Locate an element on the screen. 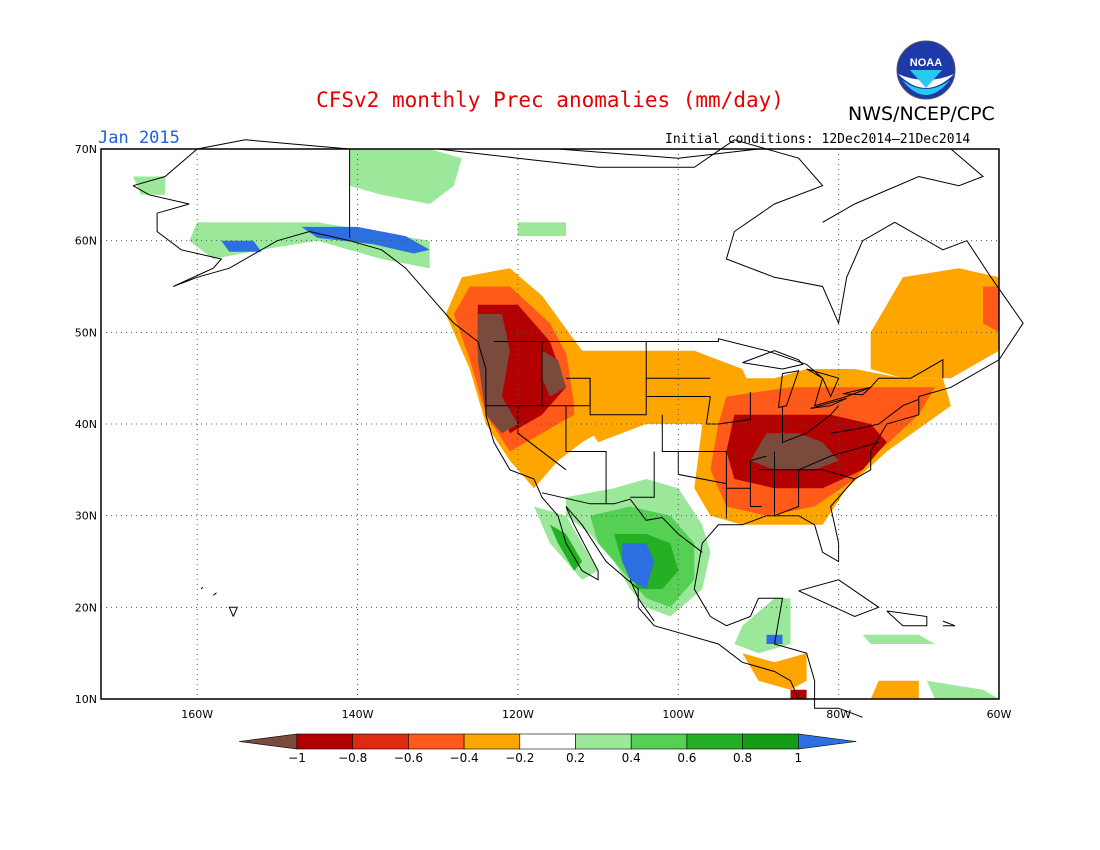 The height and width of the screenshot is (850, 1100). latitude-labels: 10N 20N 30N 40N 50N 60N 70N is located at coordinates (86, 424).